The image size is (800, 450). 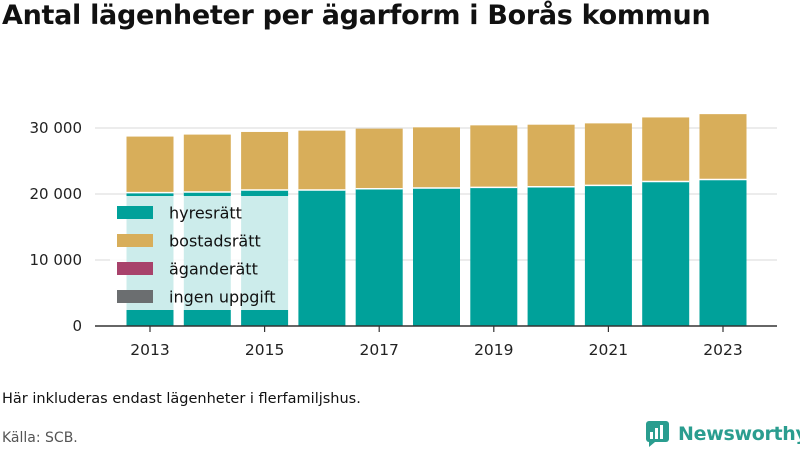 What do you see at coordinates (608, 350) in the screenshot?
I see `x-tick-label: 2021` at bounding box center [608, 350].